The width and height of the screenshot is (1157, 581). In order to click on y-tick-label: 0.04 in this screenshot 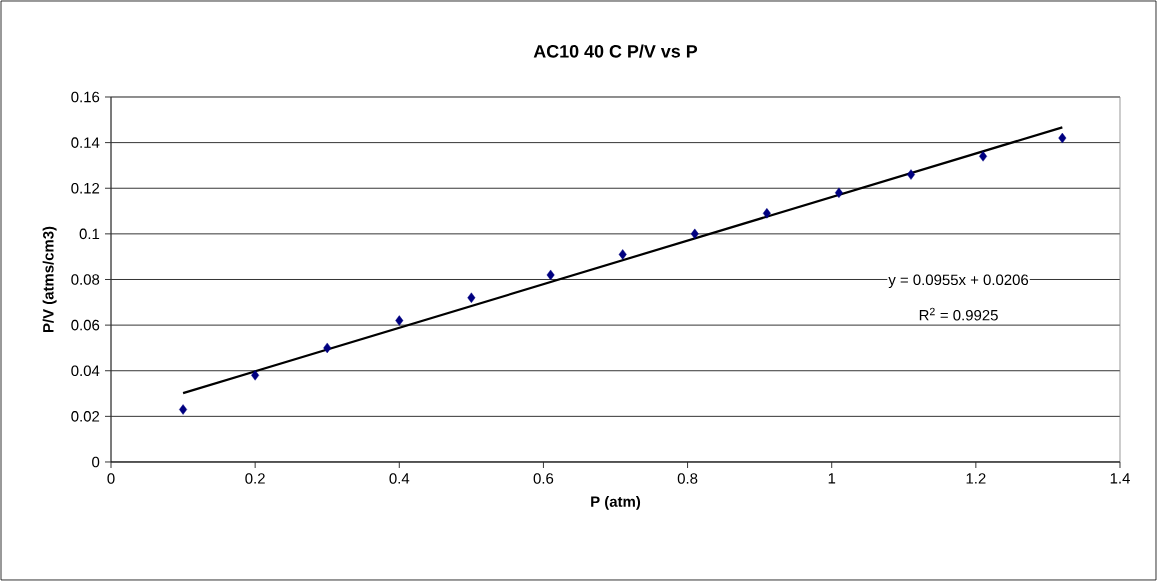, I will do `click(85, 371)`.